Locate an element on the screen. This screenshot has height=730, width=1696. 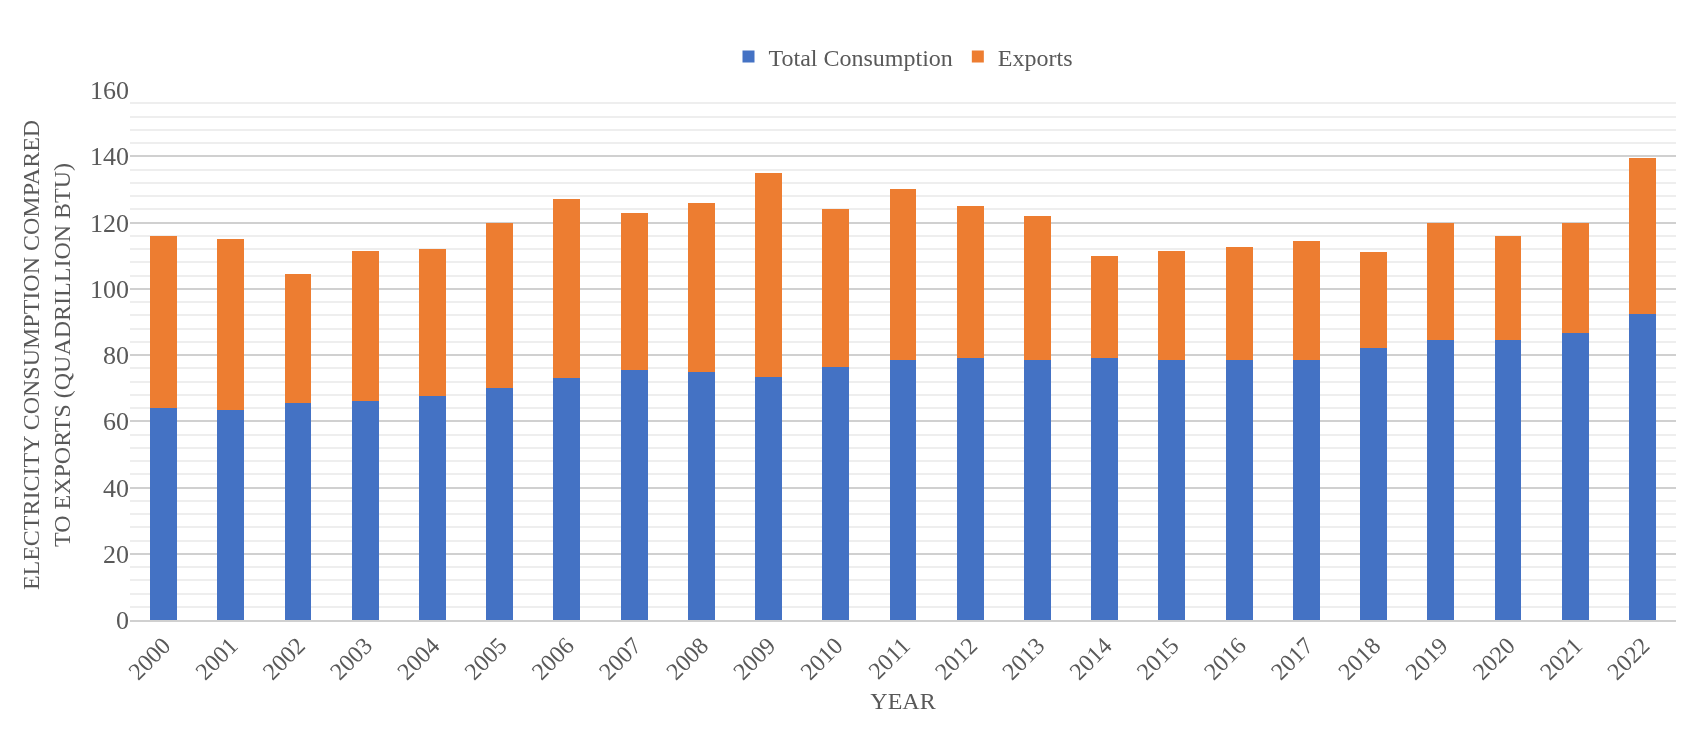
y-tick-label: 80 is located at coordinates (116, 356).